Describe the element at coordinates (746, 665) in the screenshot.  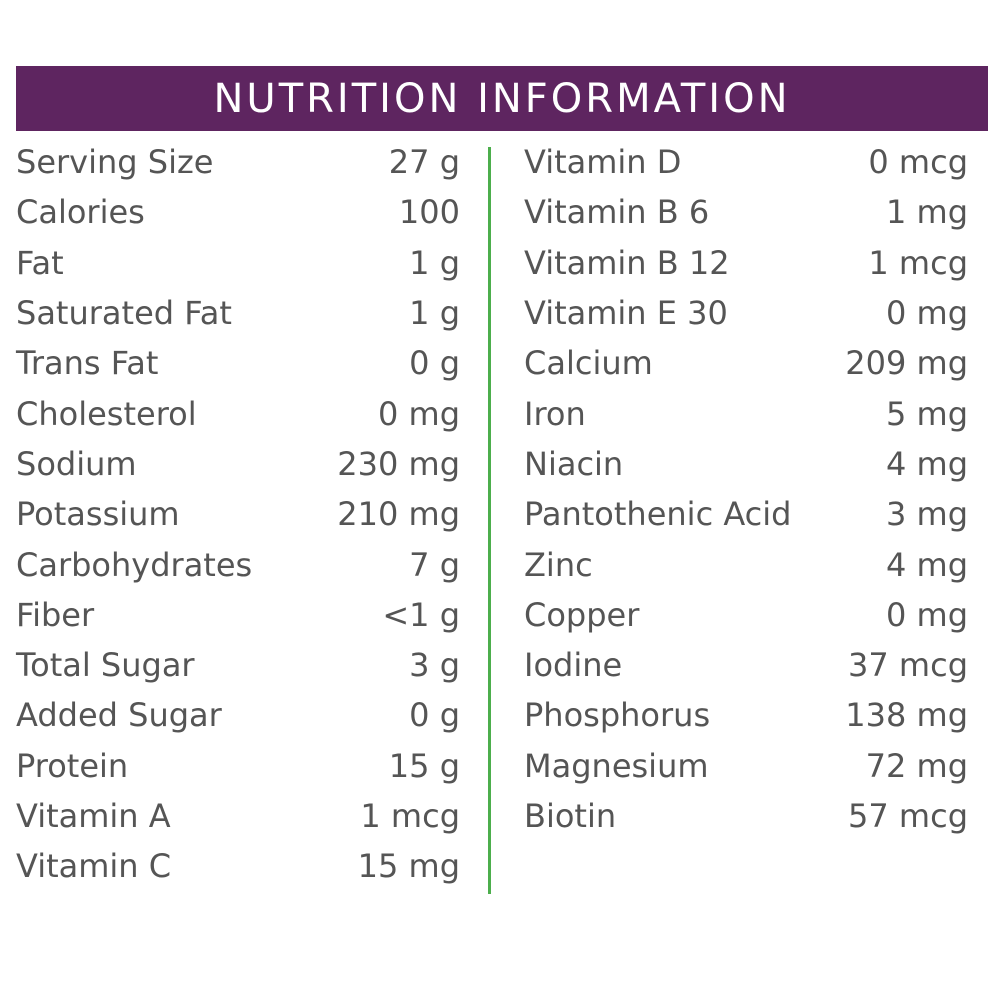
I see `nutrient-row: Iodine 37 mcg` at that location.